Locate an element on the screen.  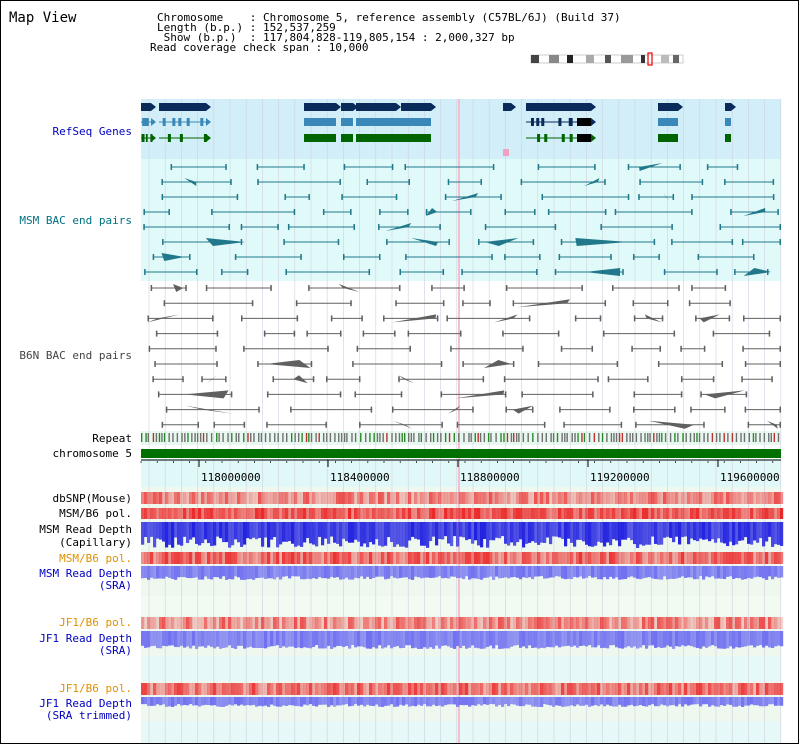
track-label-dbsnp: dbSNP(Mouse) is located at coordinates (92, 498).